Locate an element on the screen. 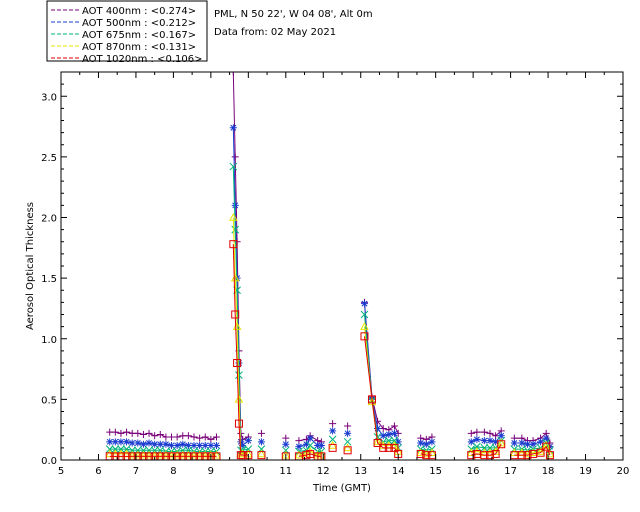  y-tick-label: 2.0 is located at coordinates (49, 219).